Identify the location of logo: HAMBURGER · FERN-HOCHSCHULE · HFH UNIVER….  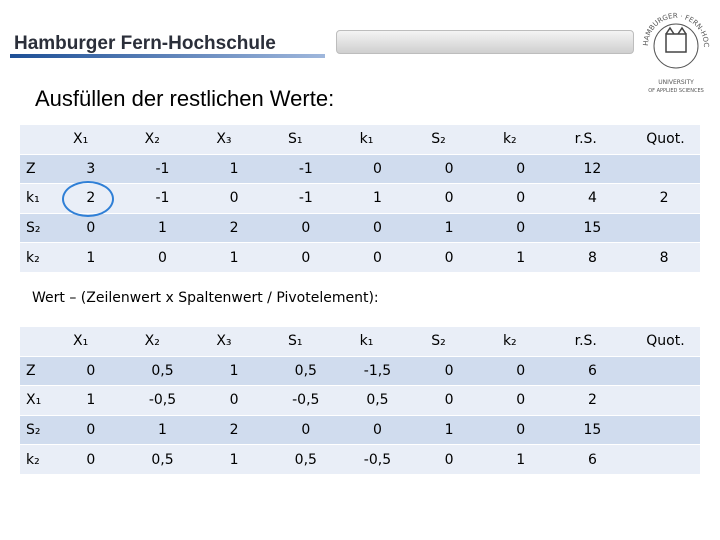
(673, 49).